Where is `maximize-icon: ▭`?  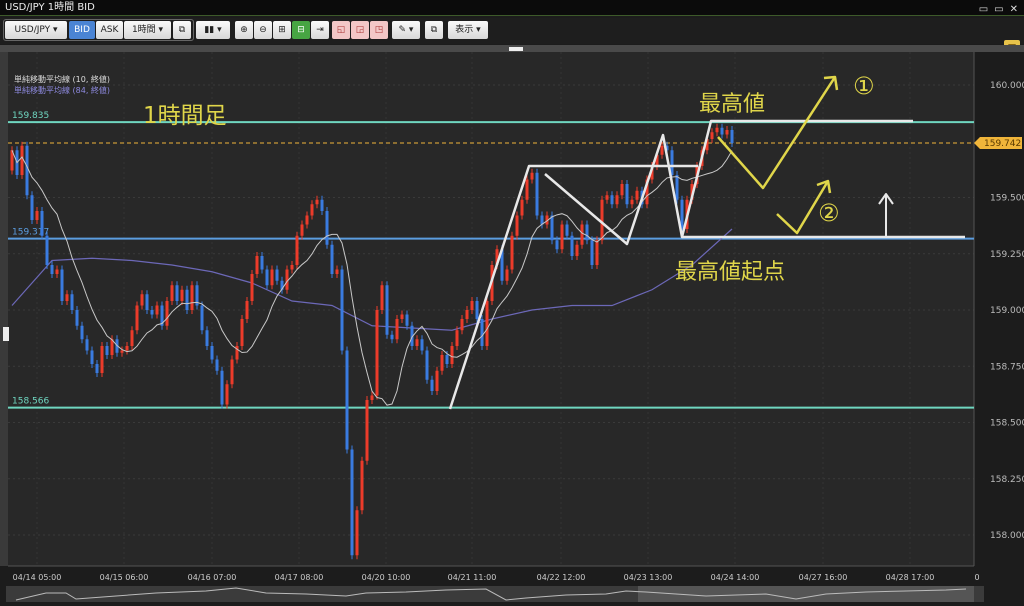 maximize-icon: ▭ is located at coordinates (999, 9).